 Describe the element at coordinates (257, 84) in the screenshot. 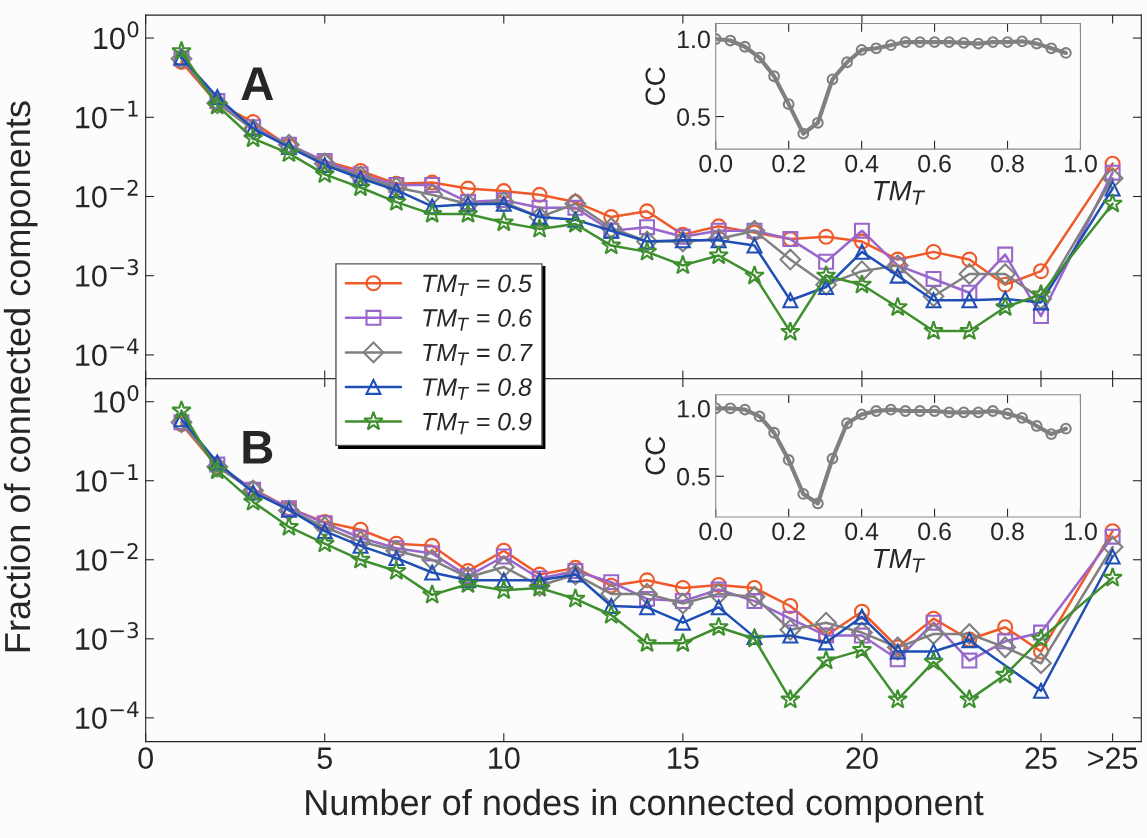

I see `annotation: A` at that location.